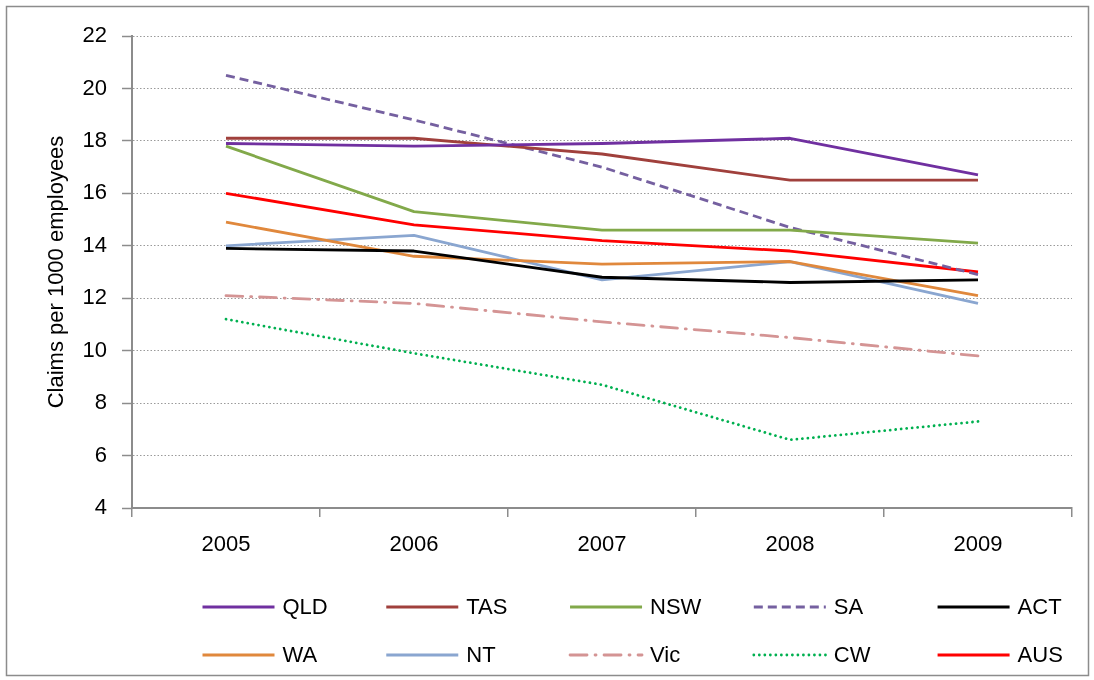  Describe the element at coordinates (852, 655) in the screenshot. I see `legend-label: CW` at that location.